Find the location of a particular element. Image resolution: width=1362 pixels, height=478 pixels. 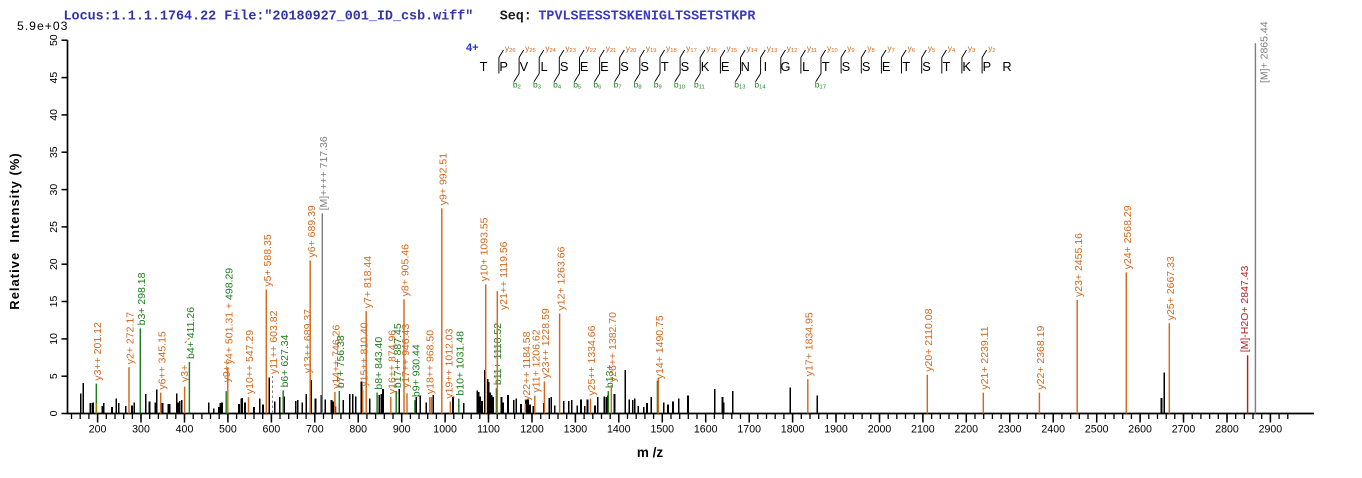

svg-text: y5+ 588.35 is located at coordinates (268, 260).